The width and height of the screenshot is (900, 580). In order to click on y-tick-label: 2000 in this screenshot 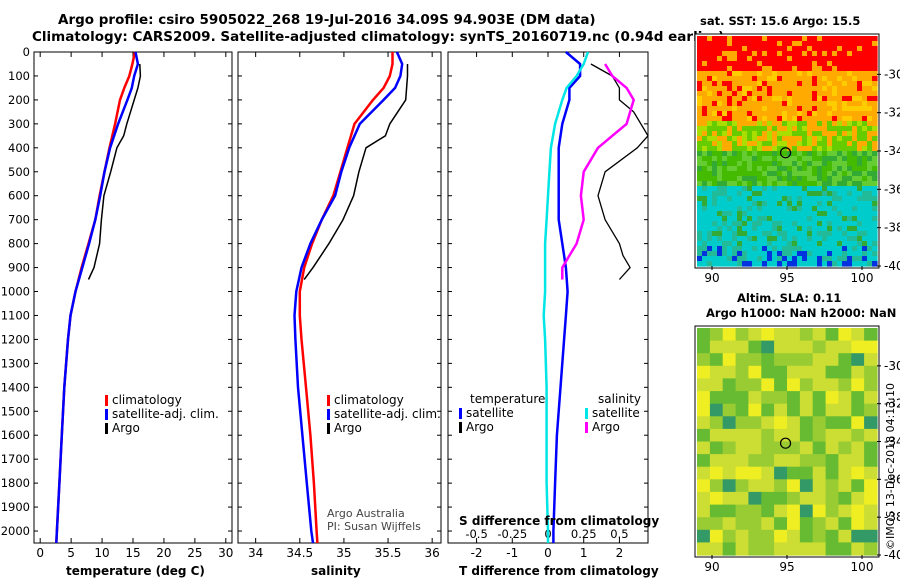, I will do `click(15, 531)`.